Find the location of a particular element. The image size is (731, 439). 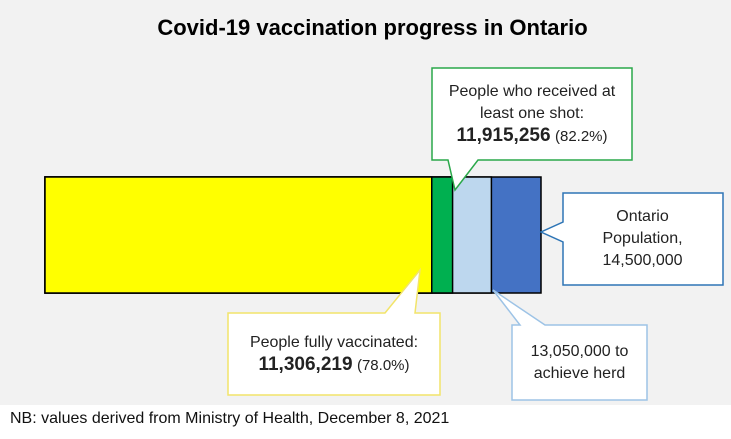

callout-herd is located at coordinates (570, 345).